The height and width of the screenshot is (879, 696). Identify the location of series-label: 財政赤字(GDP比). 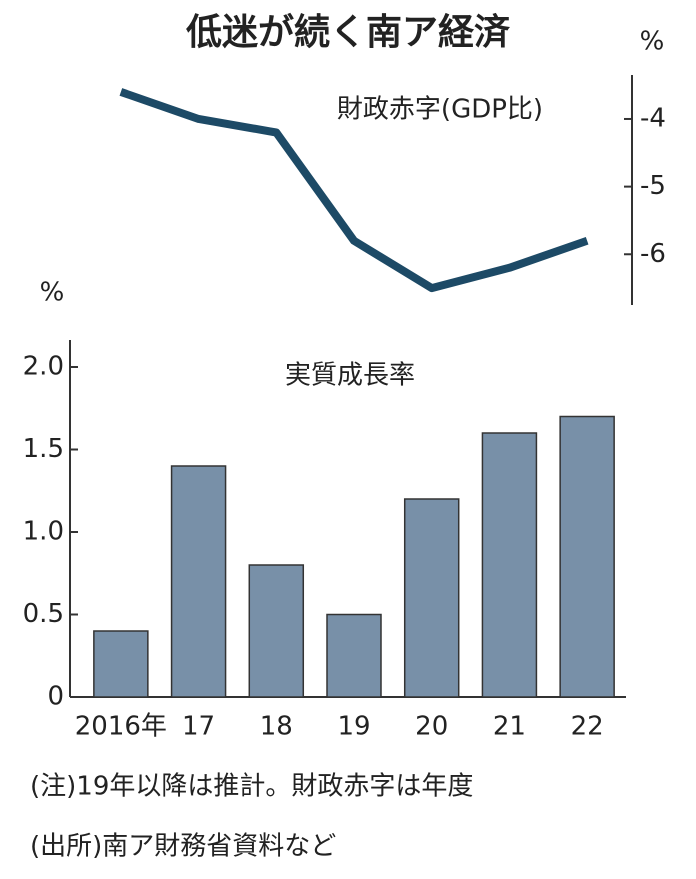
(440, 110).